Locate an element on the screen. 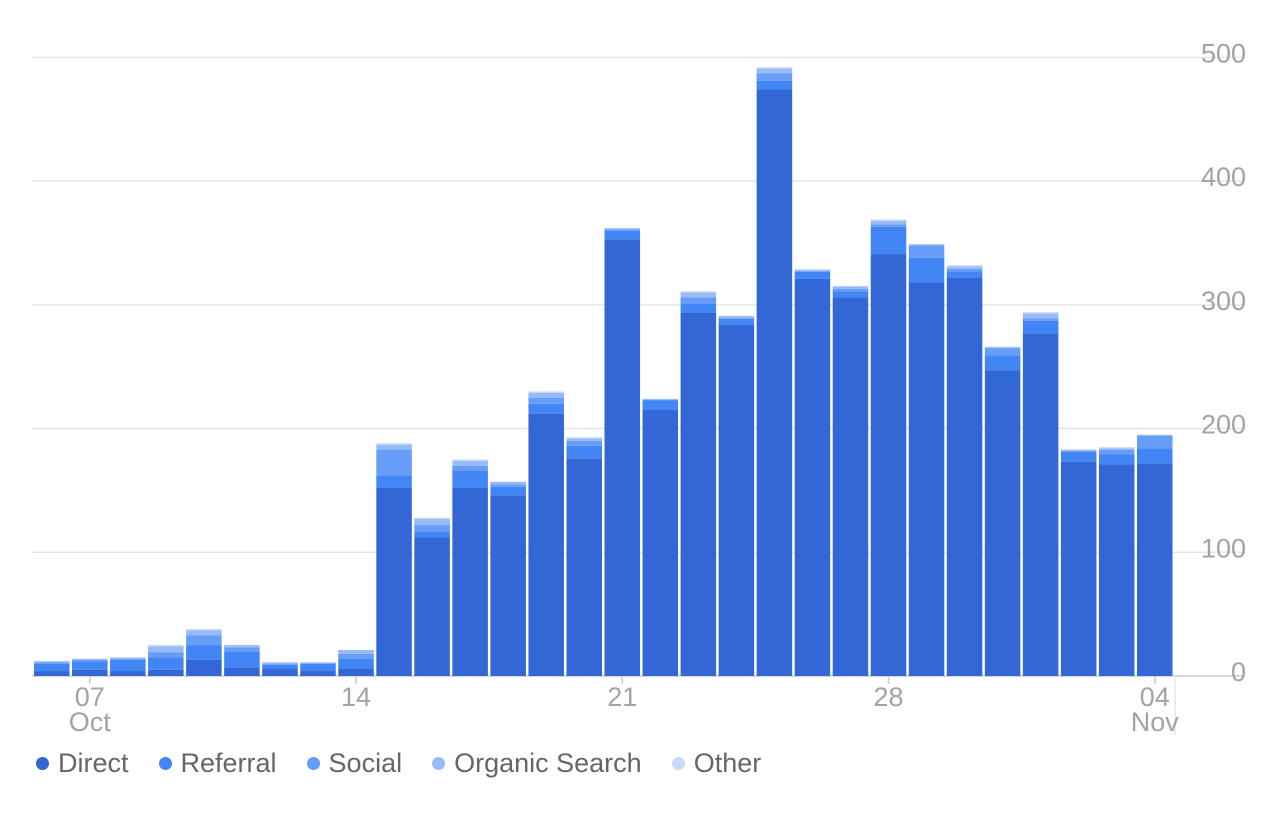  legend-item-social: Social is located at coordinates (354, 763).